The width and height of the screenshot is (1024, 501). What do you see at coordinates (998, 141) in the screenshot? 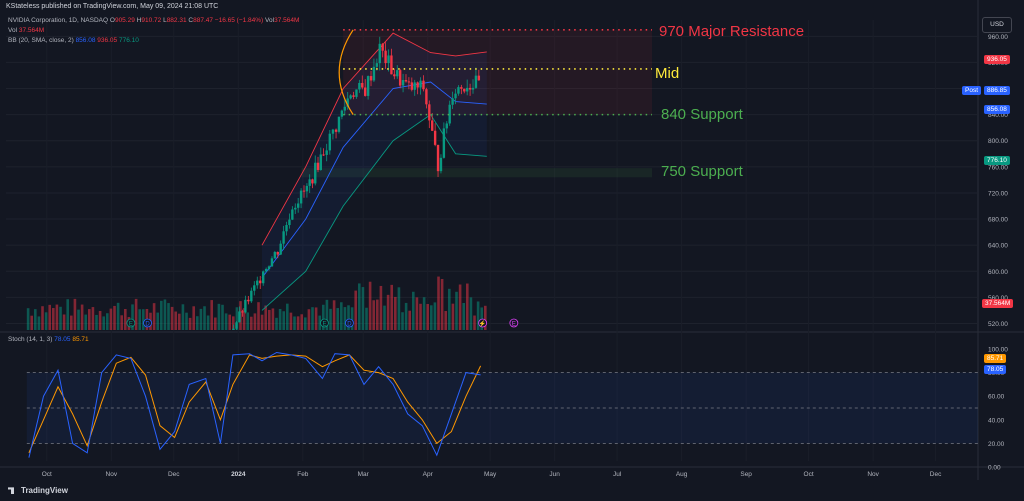
I see `price-tick-label: 800.00` at bounding box center [998, 141].